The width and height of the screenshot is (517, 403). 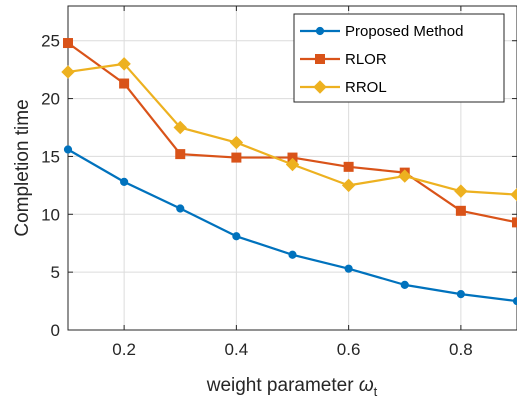 What do you see at coordinates (50, 214) in the screenshot?
I see `y-tick-label: 10` at bounding box center [50, 214].